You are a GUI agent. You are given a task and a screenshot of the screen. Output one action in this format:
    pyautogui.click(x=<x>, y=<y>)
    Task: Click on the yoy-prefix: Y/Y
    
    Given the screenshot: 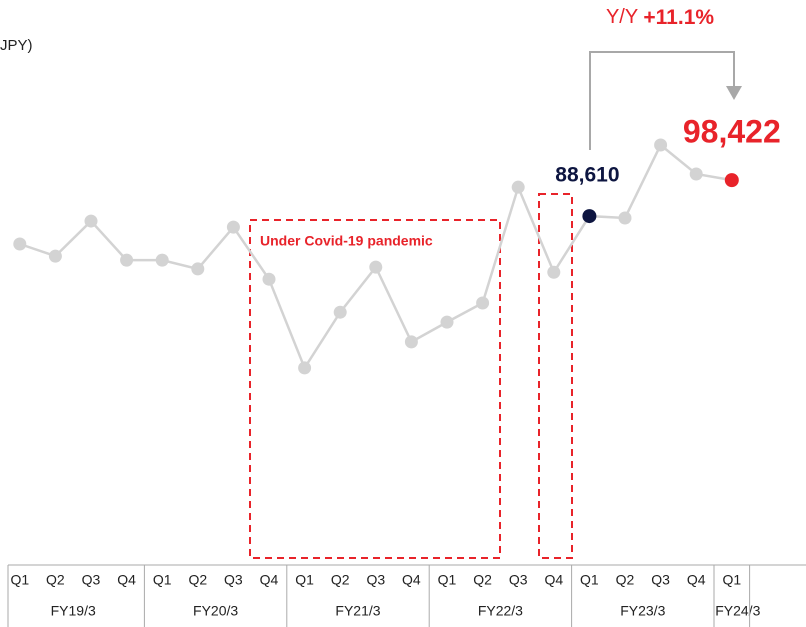 What is the action you would take?
    pyautogui.click(x=622, y=17)
    